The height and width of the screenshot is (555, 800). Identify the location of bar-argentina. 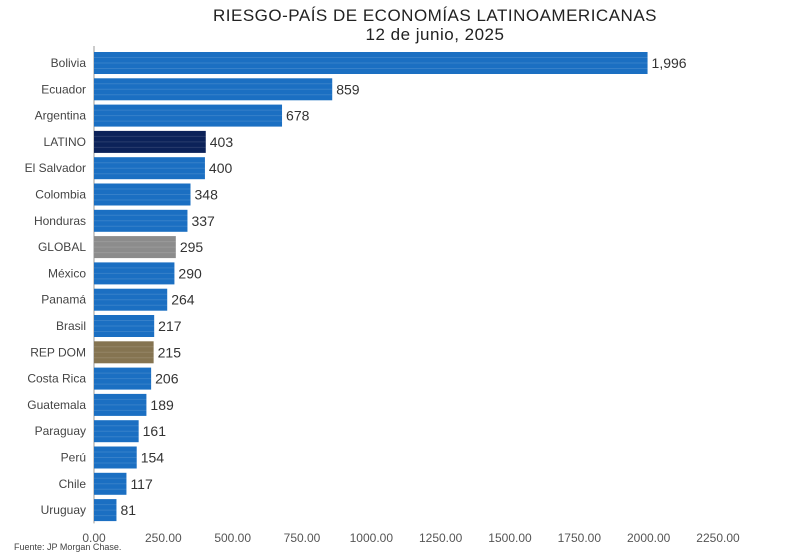
(188, 115).